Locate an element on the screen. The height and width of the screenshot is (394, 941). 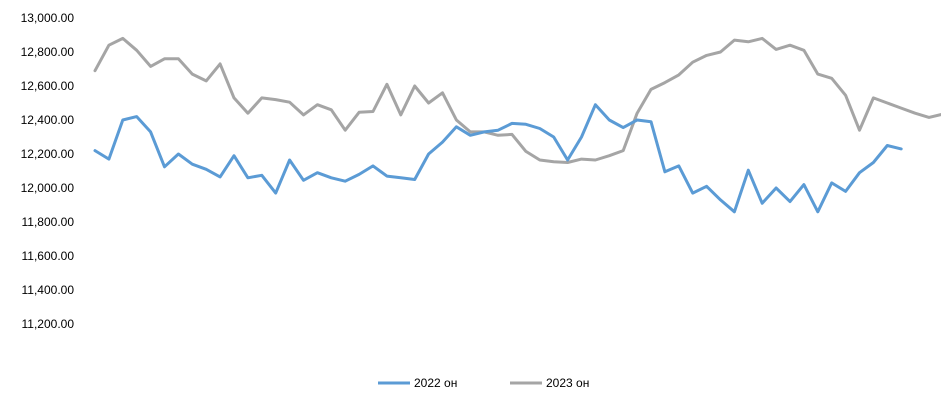
legend-label-2023: 2023 он is located at coordinates (567, 383).